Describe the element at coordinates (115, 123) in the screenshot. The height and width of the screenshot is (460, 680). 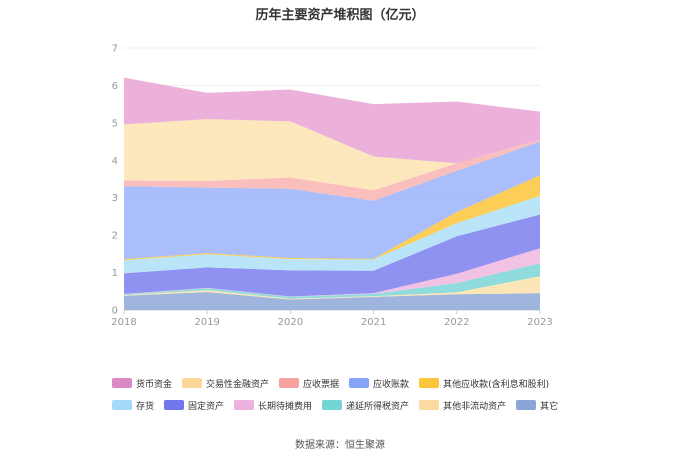
I see `y-tick-label: 5` at that location.